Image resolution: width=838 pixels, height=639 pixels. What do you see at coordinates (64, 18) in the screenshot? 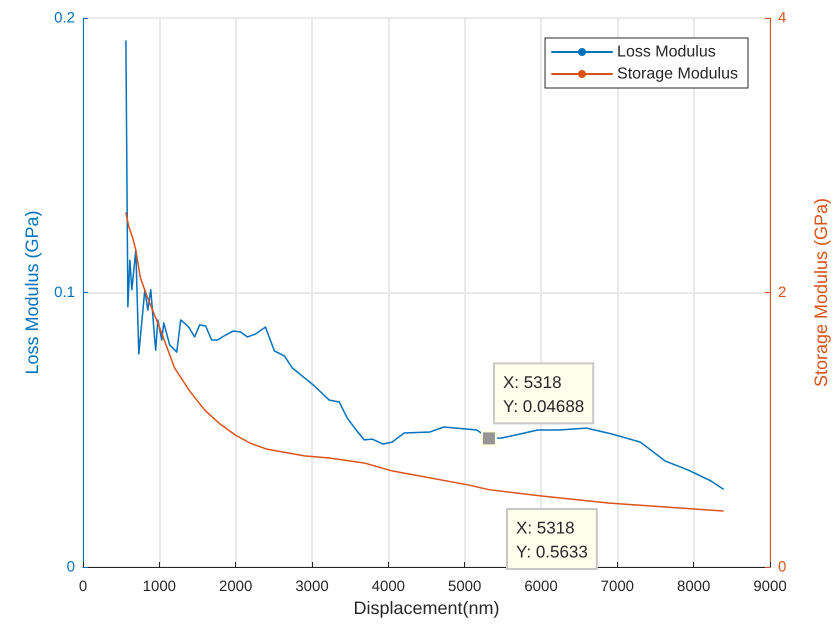
I see `y-tick-label: 0.2` at bounding box center [64, 18].